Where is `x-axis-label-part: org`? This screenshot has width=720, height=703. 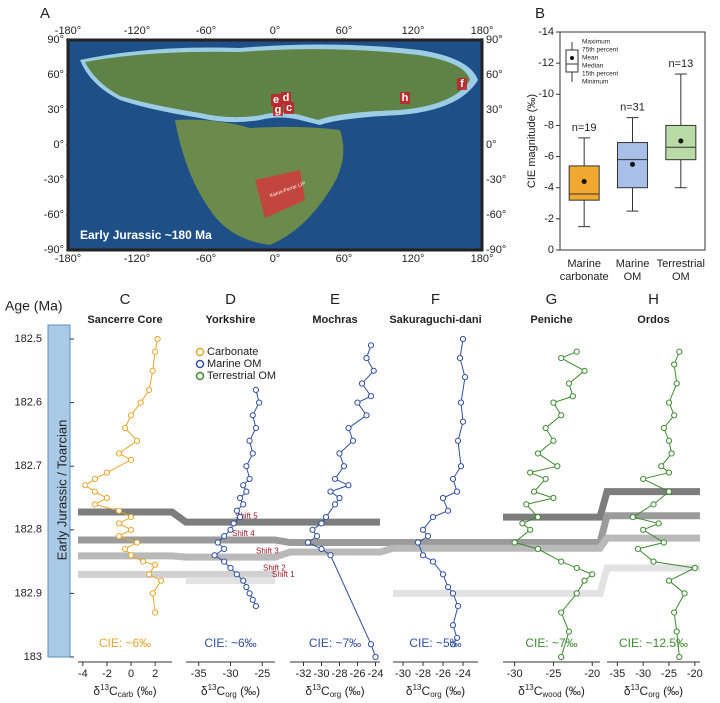
x-axis-label-part: org is located at coordinates (436, 694).